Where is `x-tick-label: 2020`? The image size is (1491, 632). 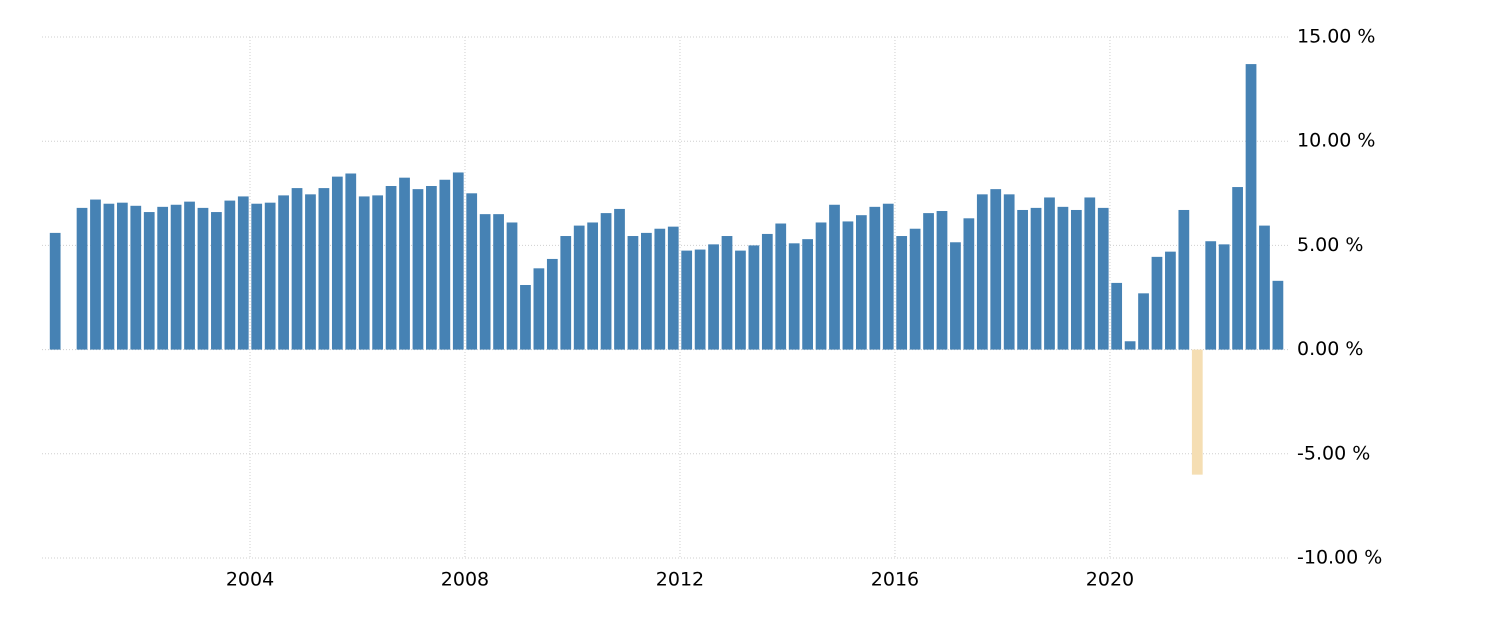
x-tick-label: 2020 is located at coordinates (1110, 580).